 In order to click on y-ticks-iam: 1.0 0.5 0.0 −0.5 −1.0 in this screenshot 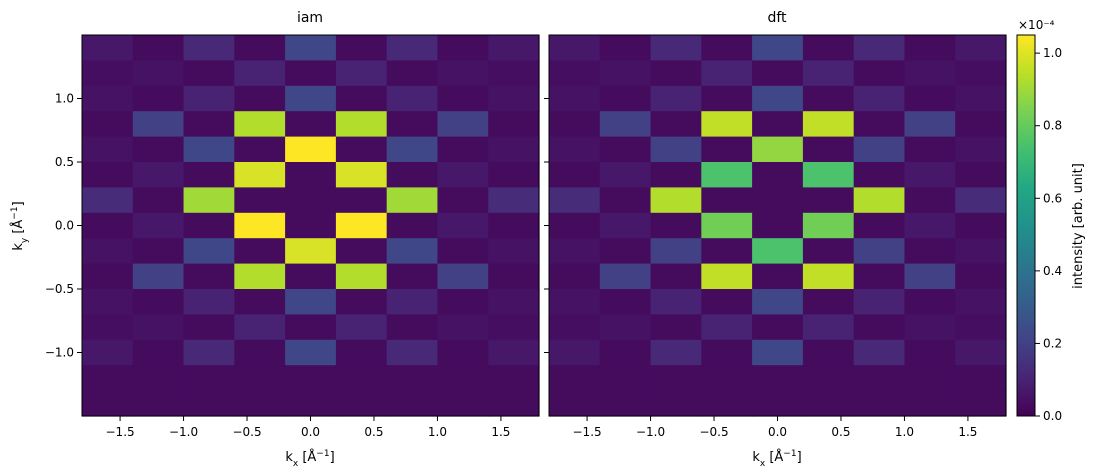, I will do `click(63, 226)`.